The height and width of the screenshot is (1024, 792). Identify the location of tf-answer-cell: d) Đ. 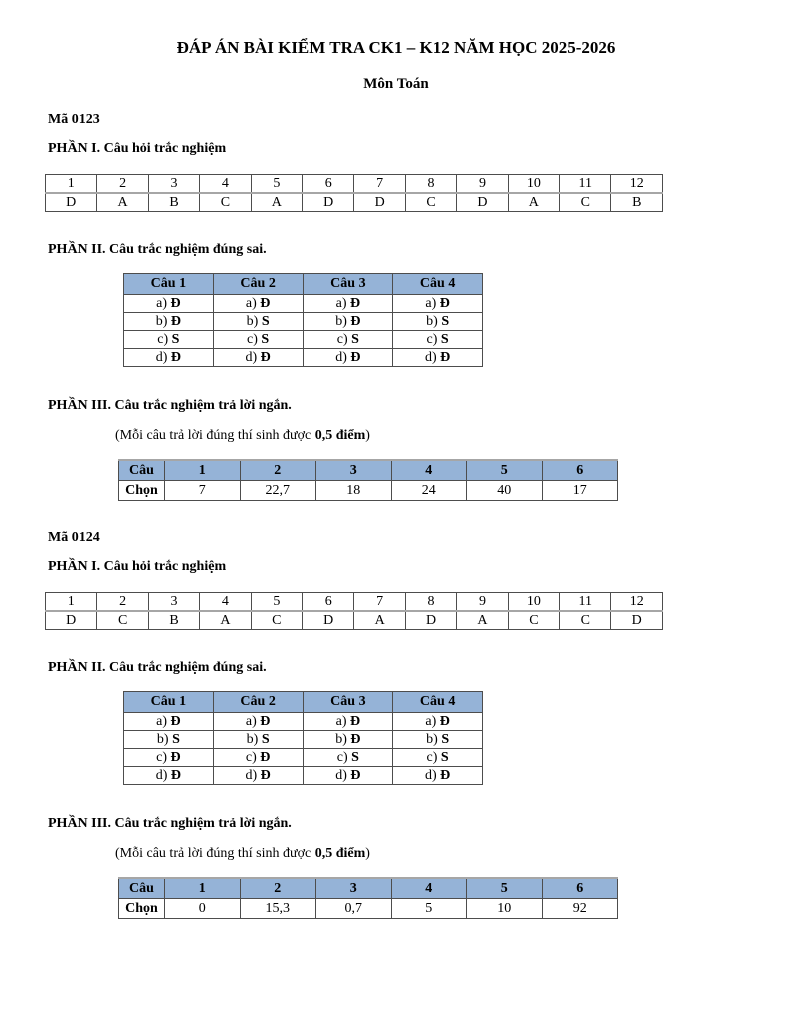
(258, 775).